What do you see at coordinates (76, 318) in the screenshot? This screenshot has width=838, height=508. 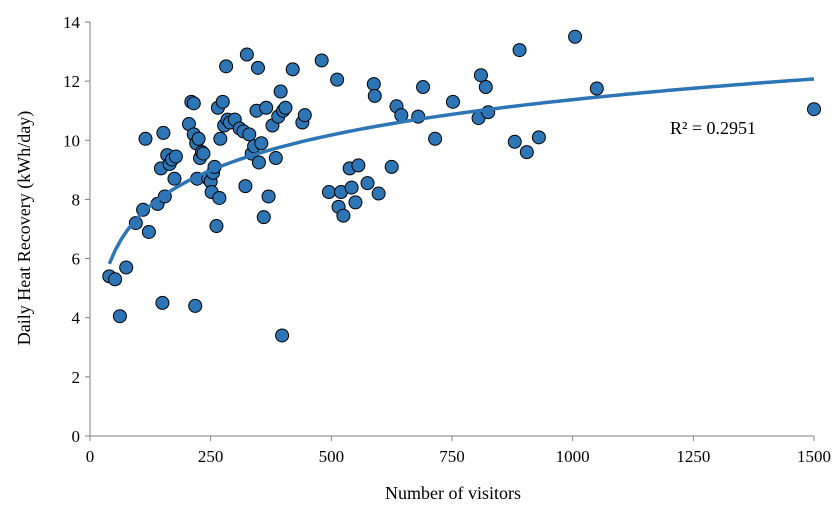 I see `y-tick-label: 4` at bounding box center [76, 318].